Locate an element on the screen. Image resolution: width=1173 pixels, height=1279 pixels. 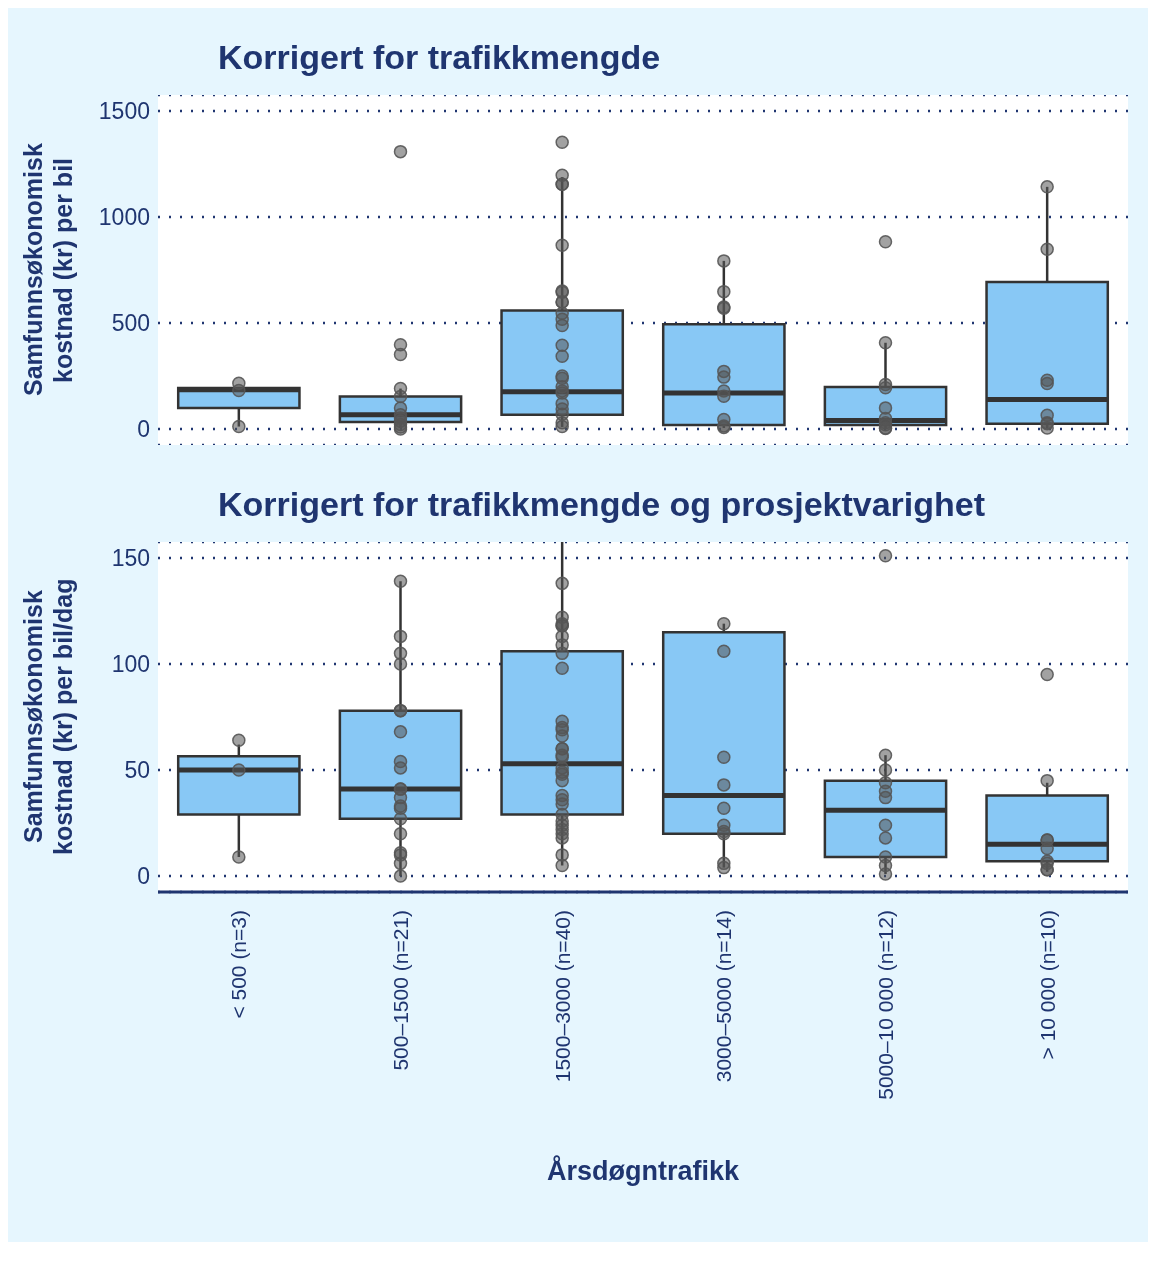
y-tick-label: 1500 is located at coordinates (124, 111).